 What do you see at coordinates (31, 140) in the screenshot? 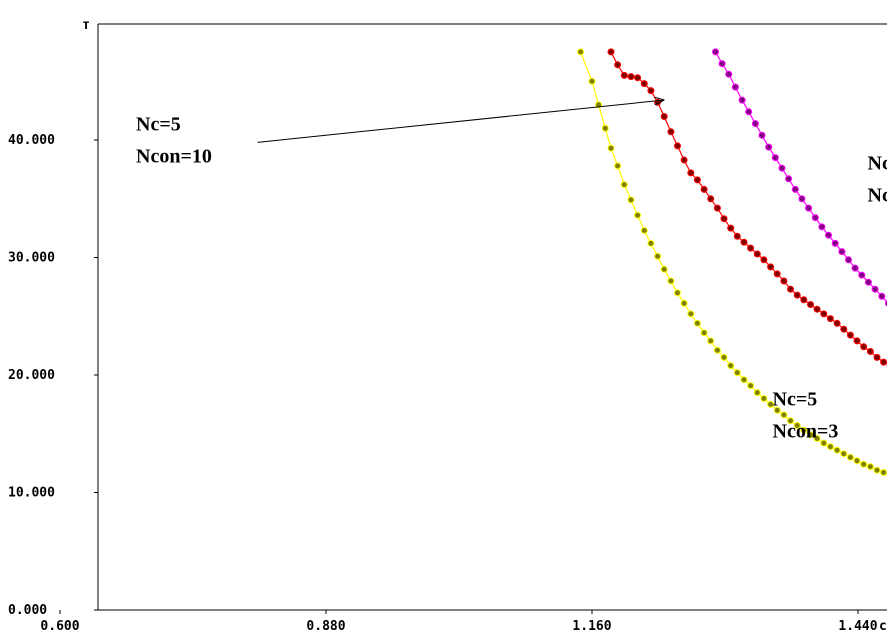
I see `y-tick-label-4: 40.000` at bounding box center [31, 140].